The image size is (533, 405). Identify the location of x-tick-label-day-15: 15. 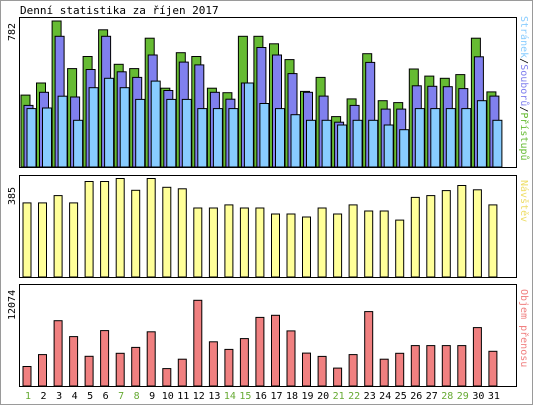
(245, 396).